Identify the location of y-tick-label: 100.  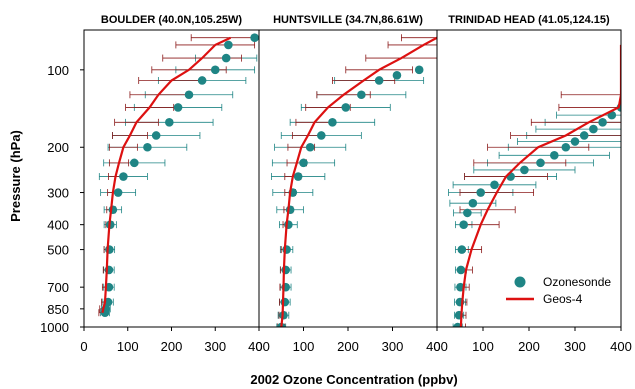
(58, 70).